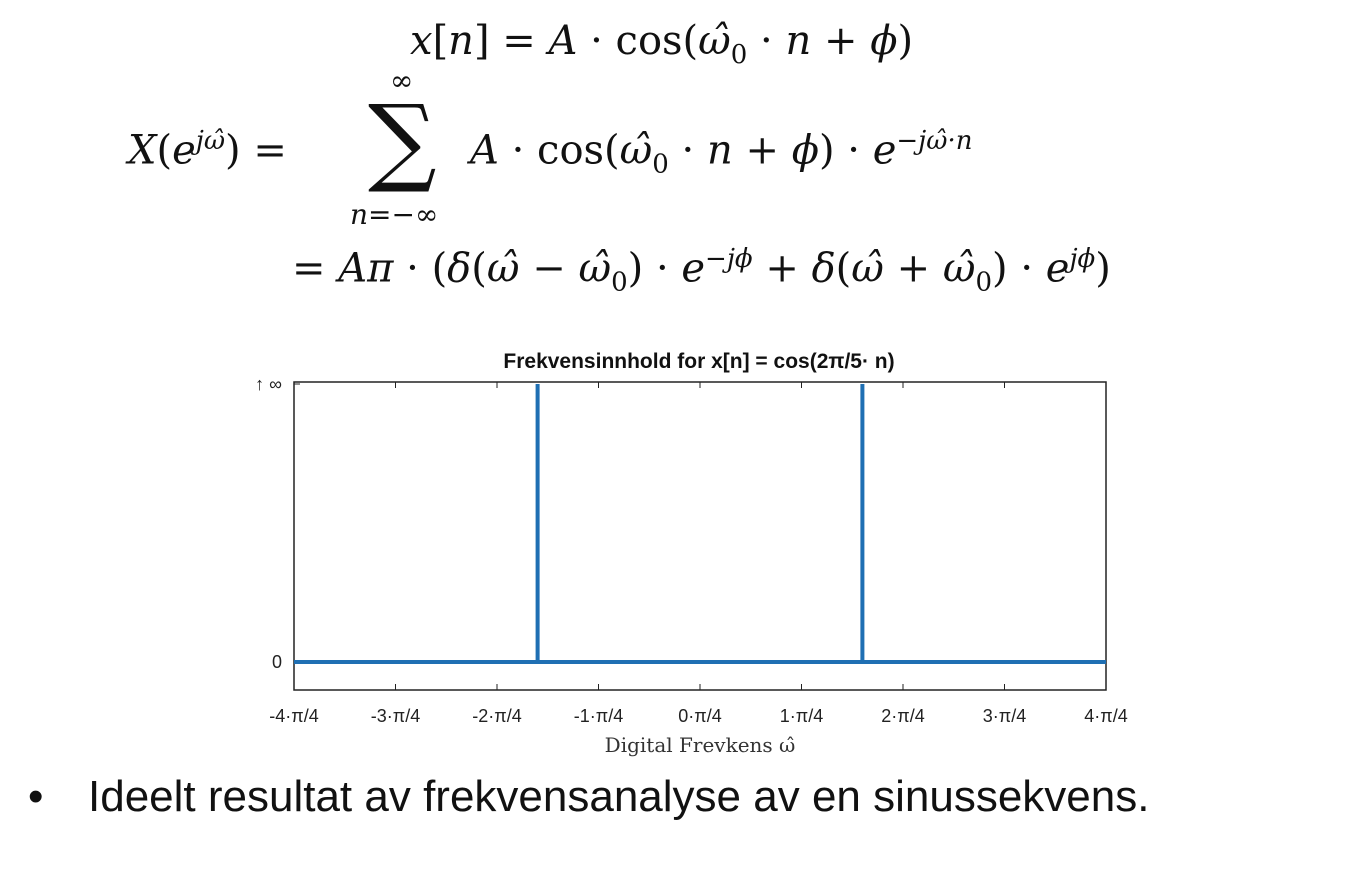  Describe the element at coordinates (801, 716) in the screenshot. I see `x-tick-label: 1·π/4` at that location.